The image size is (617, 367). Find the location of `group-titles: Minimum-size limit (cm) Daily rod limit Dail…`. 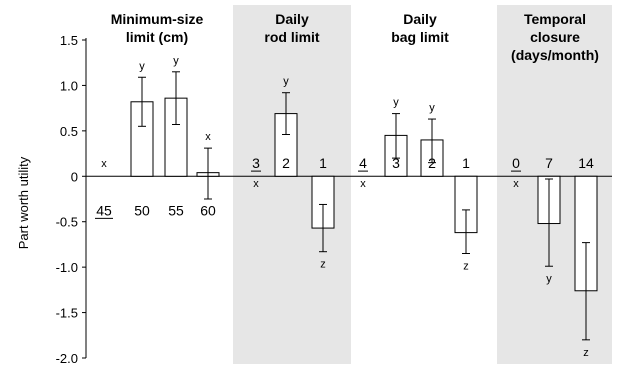

group-titles: Minimum-size limit (cm) Daily rod limit Dail… is located at coordinates (355, 37).